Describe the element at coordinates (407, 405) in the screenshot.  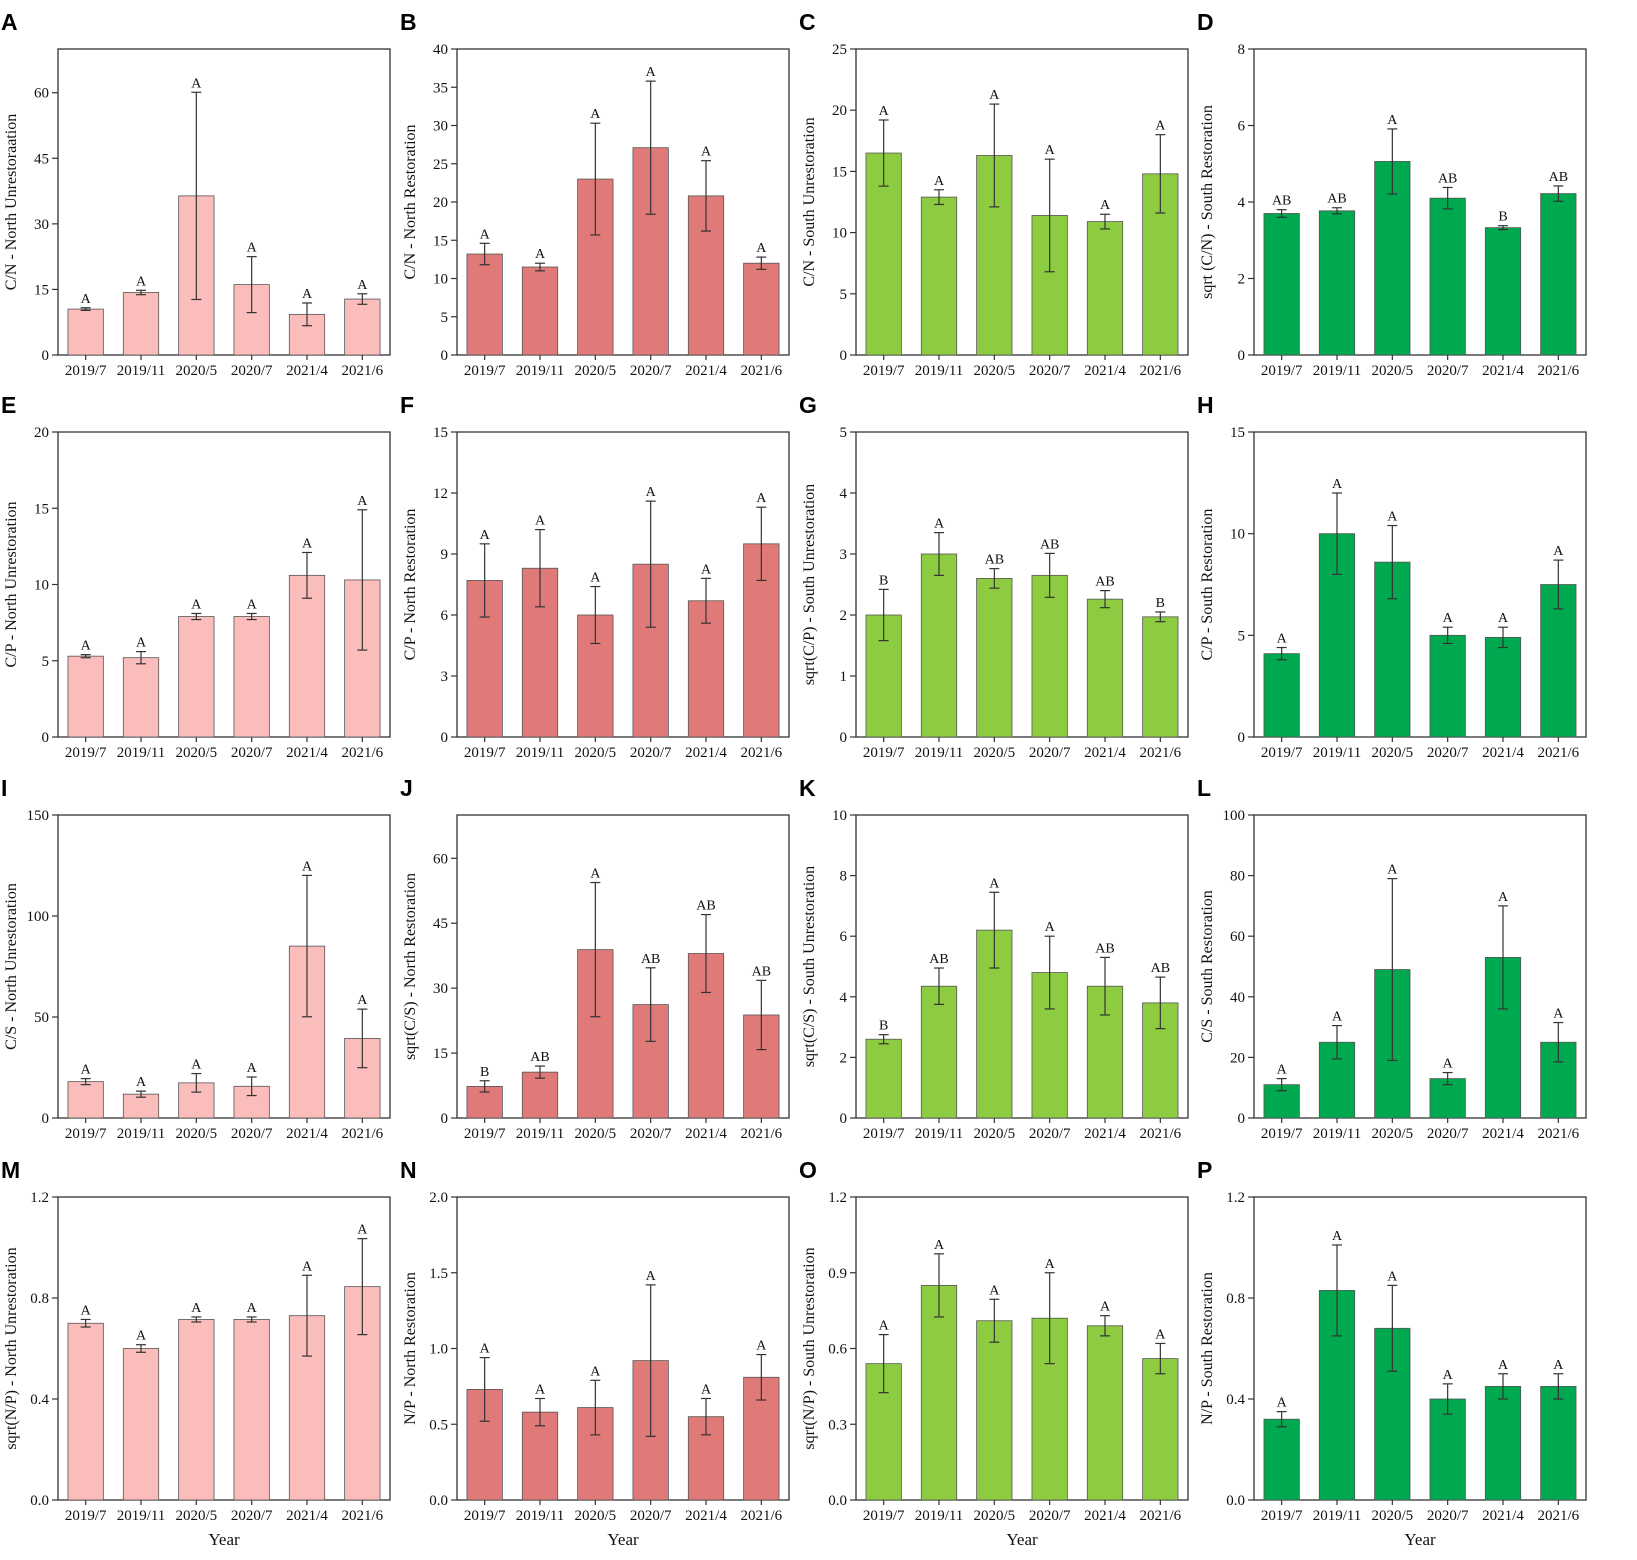
I see `panel-letter-f: F` at that location.